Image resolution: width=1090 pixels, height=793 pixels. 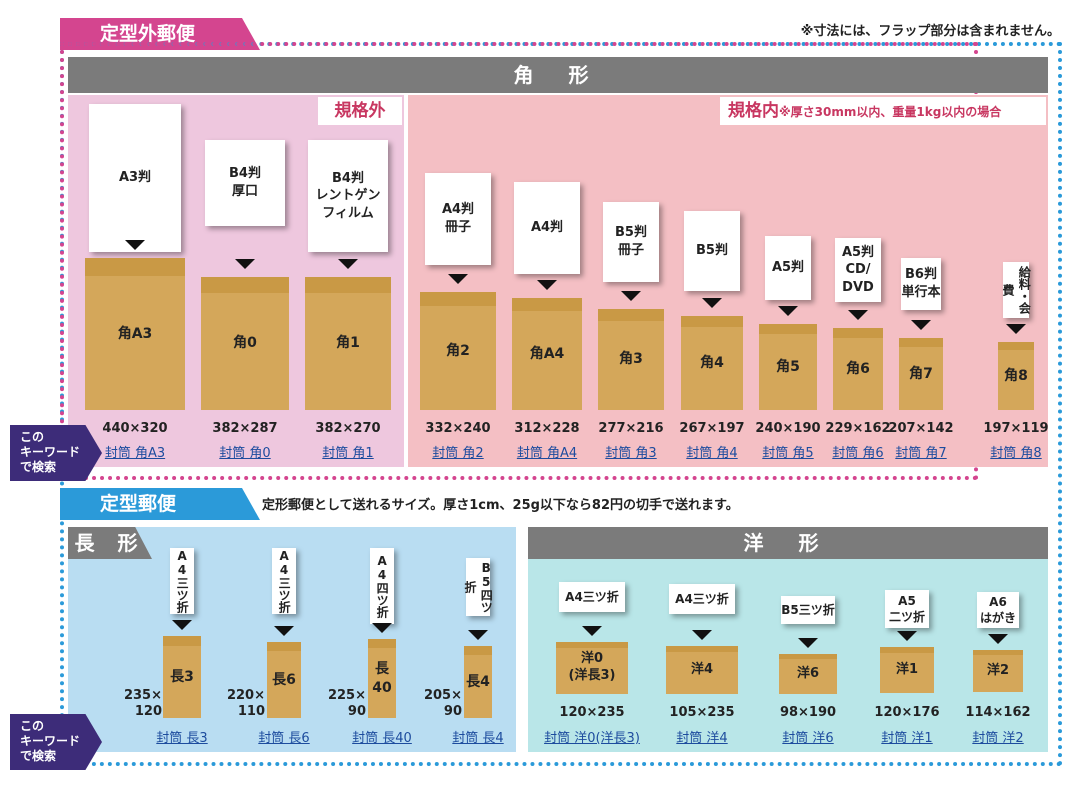 I want to click on search-link-naga-2: 封筒 長40, so click(x=382, y=738).